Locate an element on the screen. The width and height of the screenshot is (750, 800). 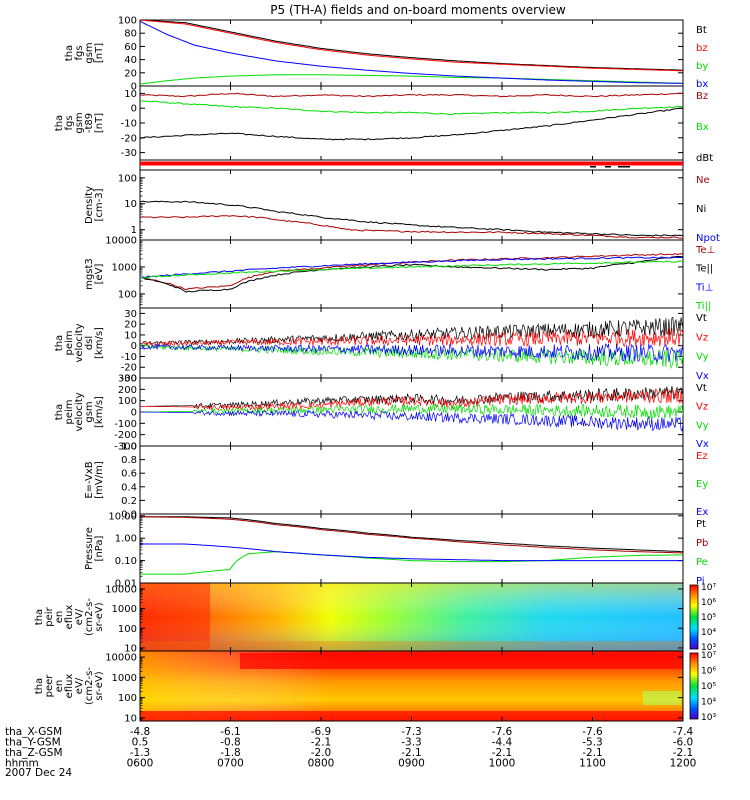
pressure-ytick-label-0: 0.01 is located at coordinates (126, 584).